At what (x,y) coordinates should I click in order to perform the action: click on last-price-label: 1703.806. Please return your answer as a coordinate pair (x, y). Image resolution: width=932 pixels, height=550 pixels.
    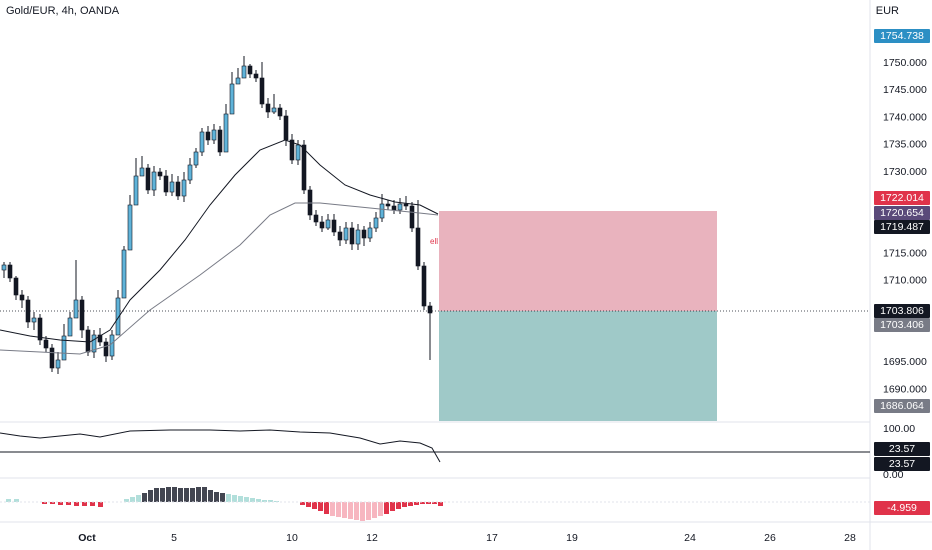
    Looking at the image, I should click on (902, 311).